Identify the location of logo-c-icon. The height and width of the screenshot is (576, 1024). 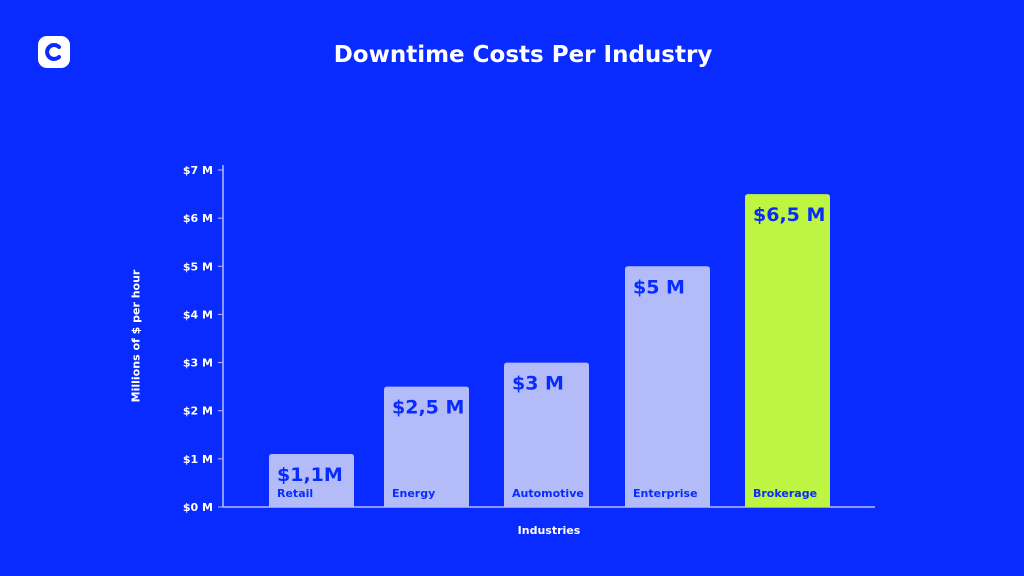
(53, 52).